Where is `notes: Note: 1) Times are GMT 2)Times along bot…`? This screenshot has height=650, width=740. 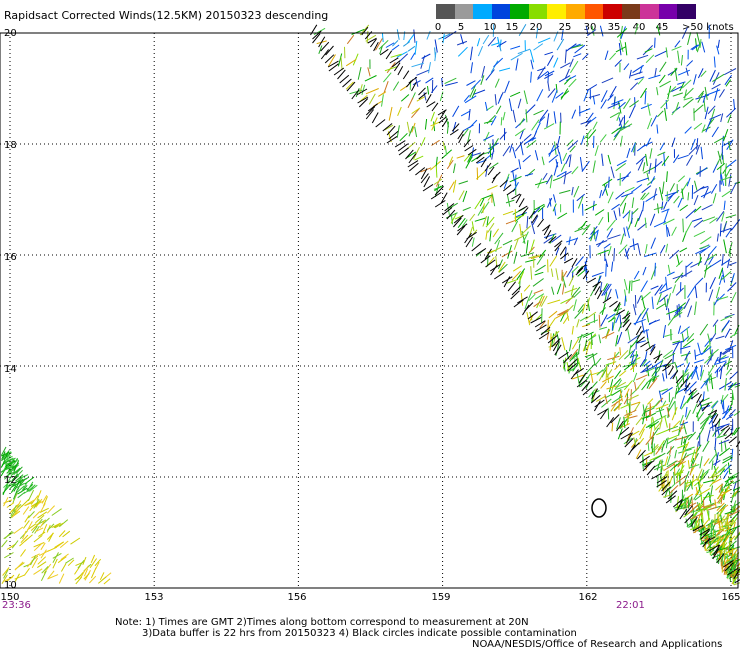 notes: Note: 1) Times are GMT 2)Times along bot… is located at coordinates (346, 628).